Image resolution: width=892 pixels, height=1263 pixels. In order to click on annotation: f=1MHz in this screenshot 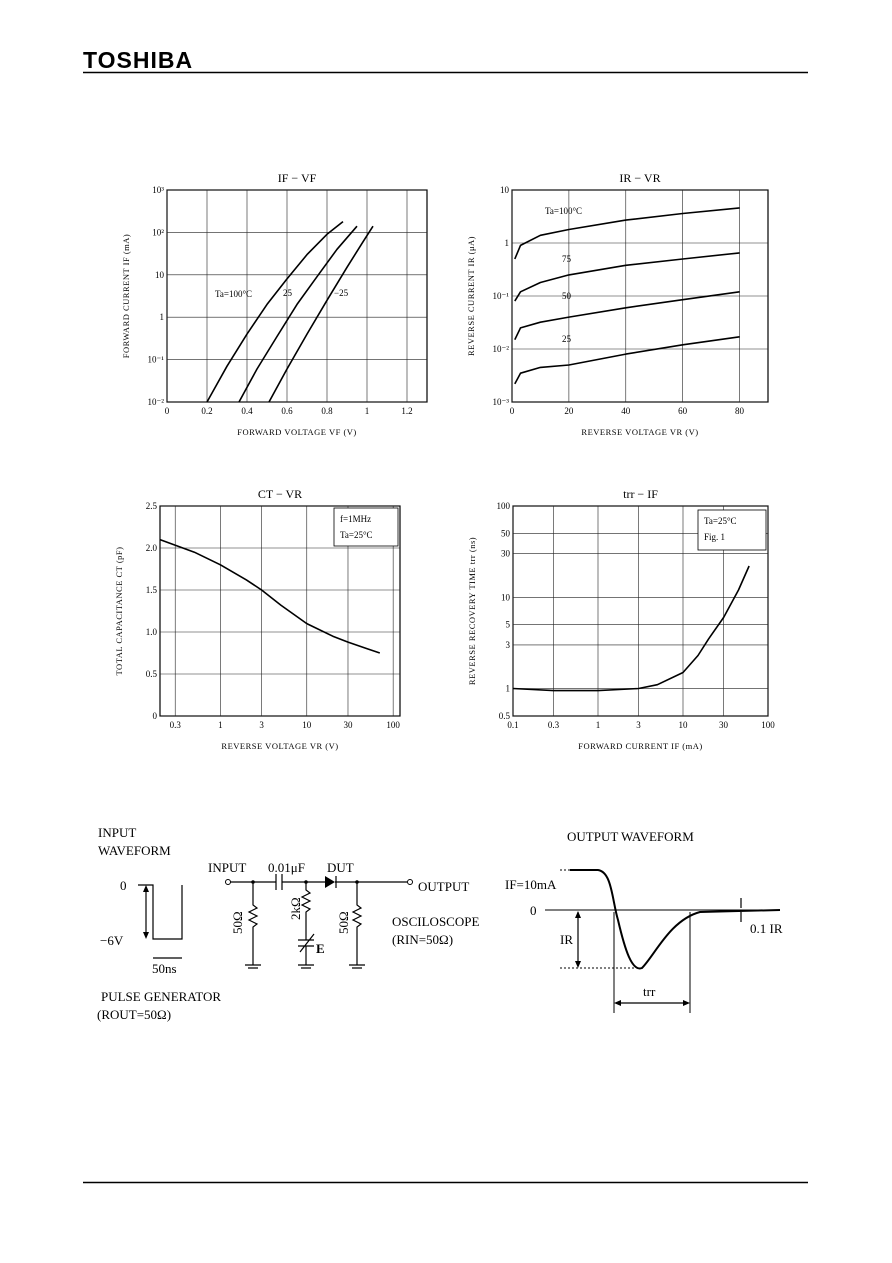, I will do `click(355, 519)`.